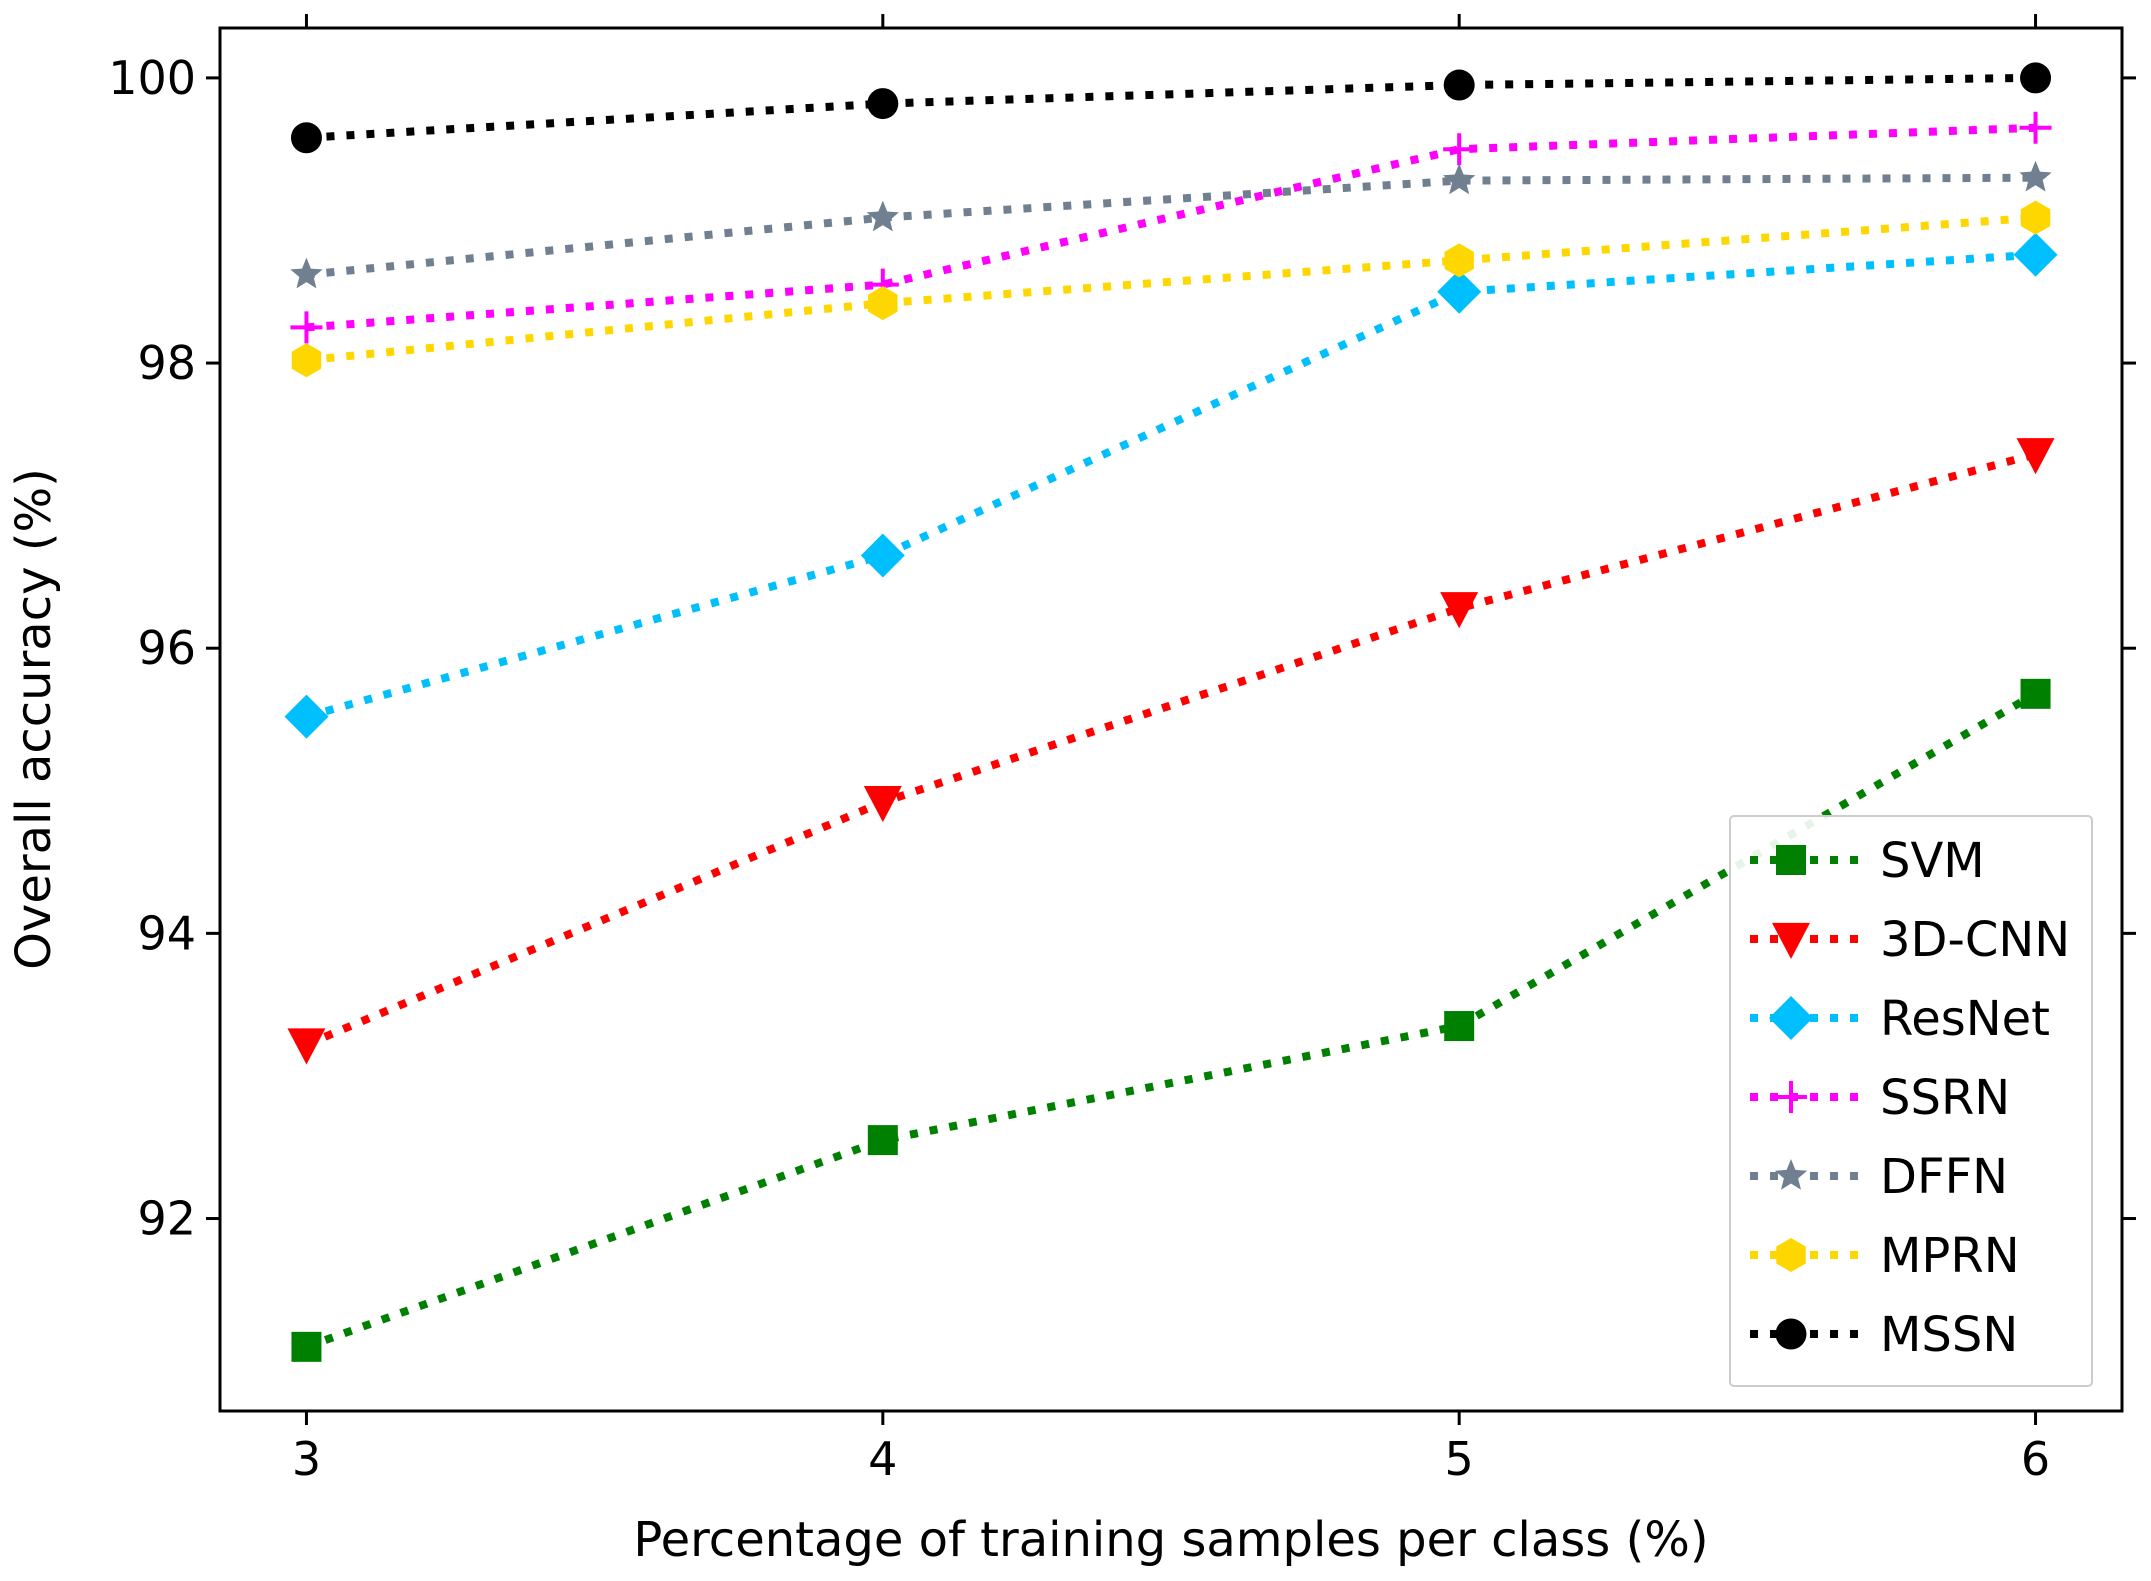 Image resolution: width=2151 pixels, height=1581 pixels. I want to click on y-axis-label: Overall accuracy (%), so click(34, 719).